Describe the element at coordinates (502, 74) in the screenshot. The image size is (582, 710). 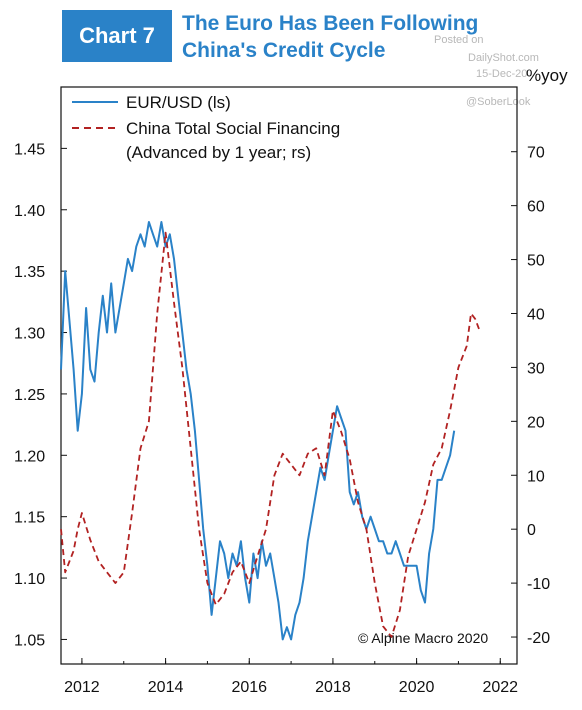
I see `watermark-date: 15-Dec-20` at that location.